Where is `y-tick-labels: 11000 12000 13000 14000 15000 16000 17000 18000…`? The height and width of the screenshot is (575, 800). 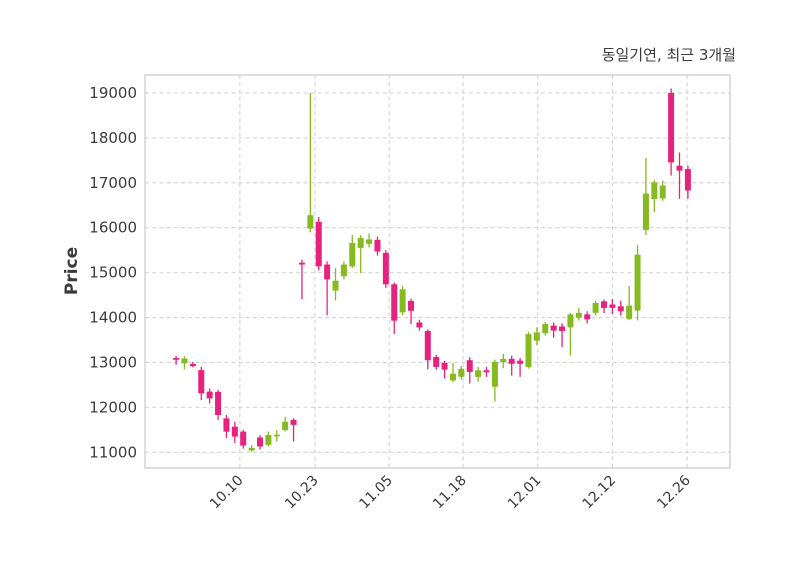 y-tick-labels: 11000 12000 13000 14000 15000 16000 17000 18000… is located at coordinates (113, 272).